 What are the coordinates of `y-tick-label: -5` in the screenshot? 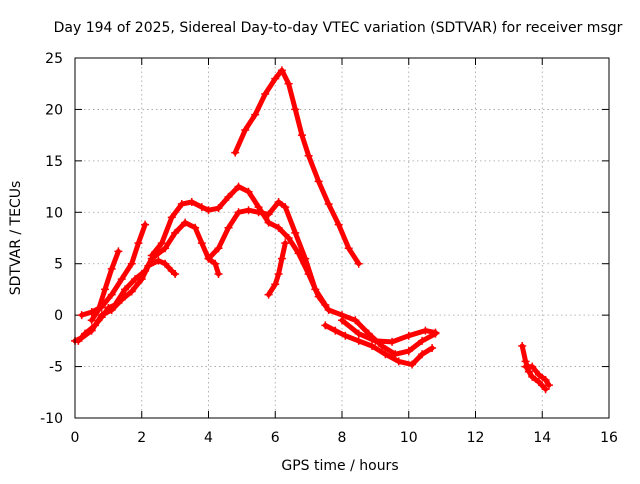 It's located at (56, 368).